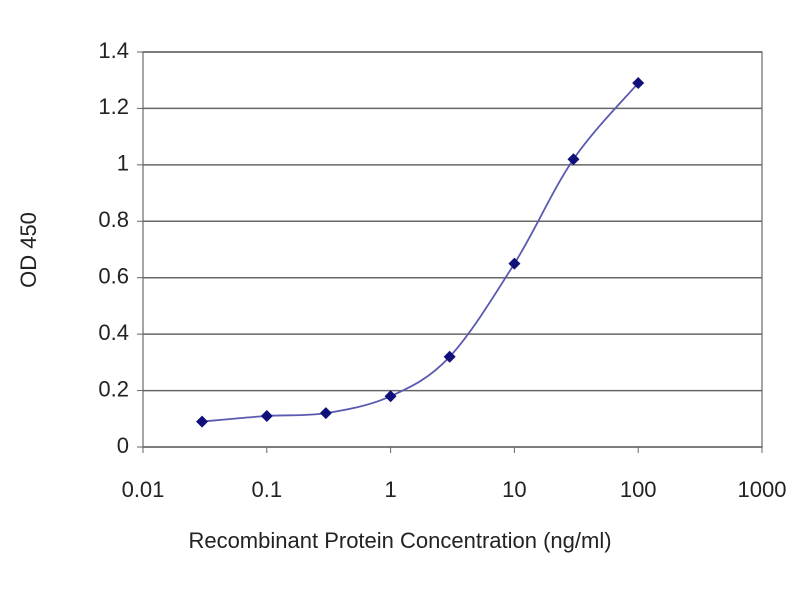 This screenshot has height=600, width=800. Describe the element at coordinates (123, 445) in the screenshot. I see `y-tick-label: 0` at that location.